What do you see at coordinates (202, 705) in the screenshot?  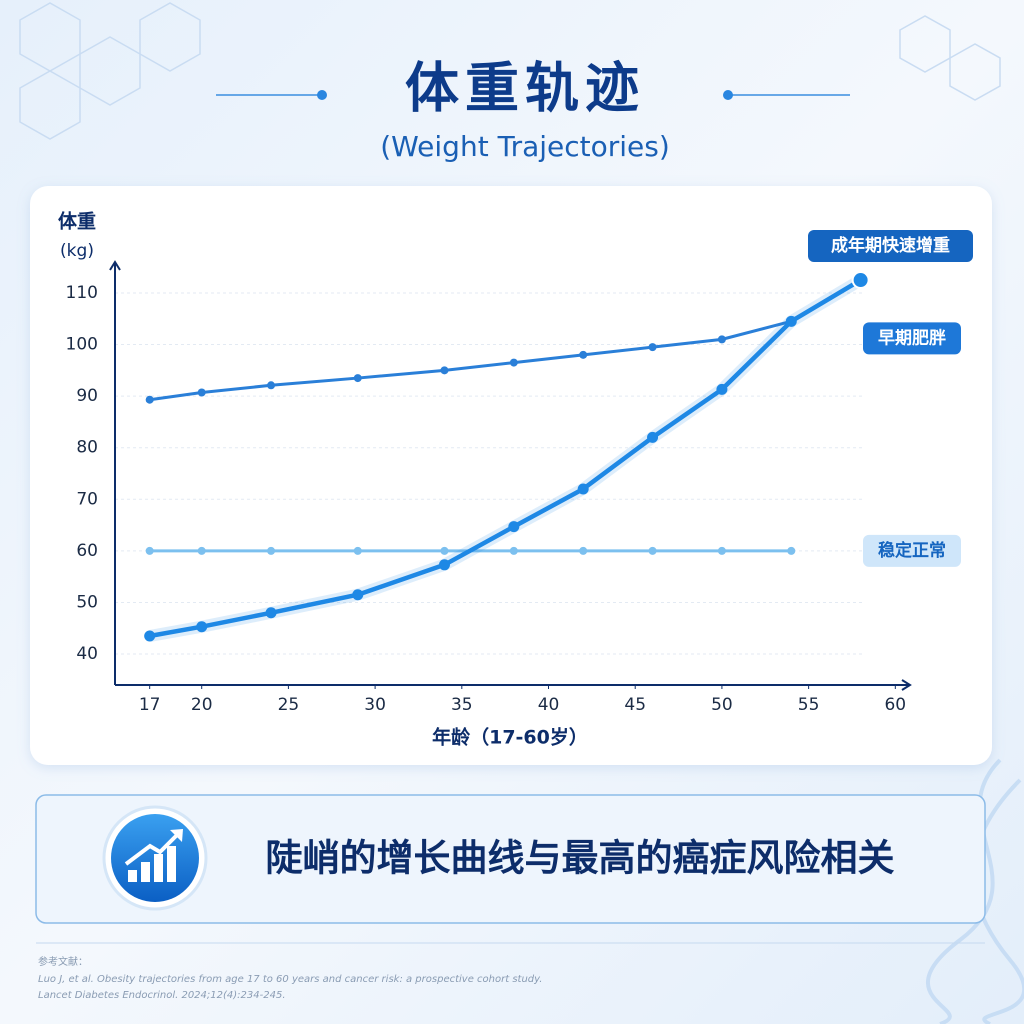 I see `x-tick-label: 20` at bounding box center [202, 705].